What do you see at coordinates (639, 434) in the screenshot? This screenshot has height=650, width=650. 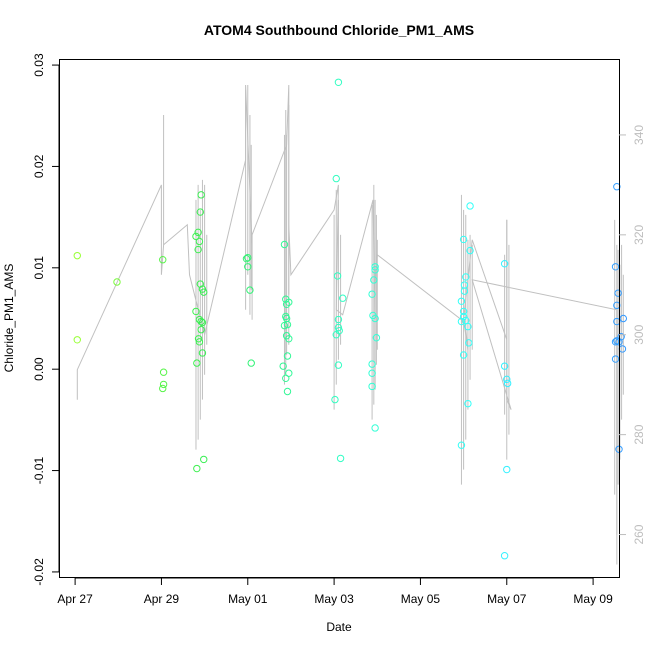 I see `y2-tick-label: 280` at bounding box center [639, 434].